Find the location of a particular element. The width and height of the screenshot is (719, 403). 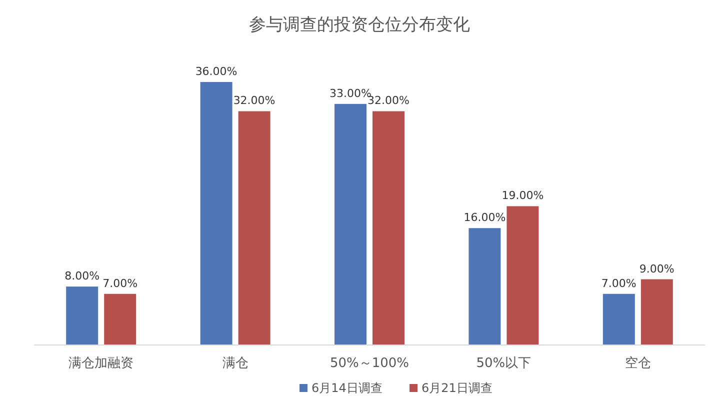

data-label: 9.00% is located at coordinates (656, 269).